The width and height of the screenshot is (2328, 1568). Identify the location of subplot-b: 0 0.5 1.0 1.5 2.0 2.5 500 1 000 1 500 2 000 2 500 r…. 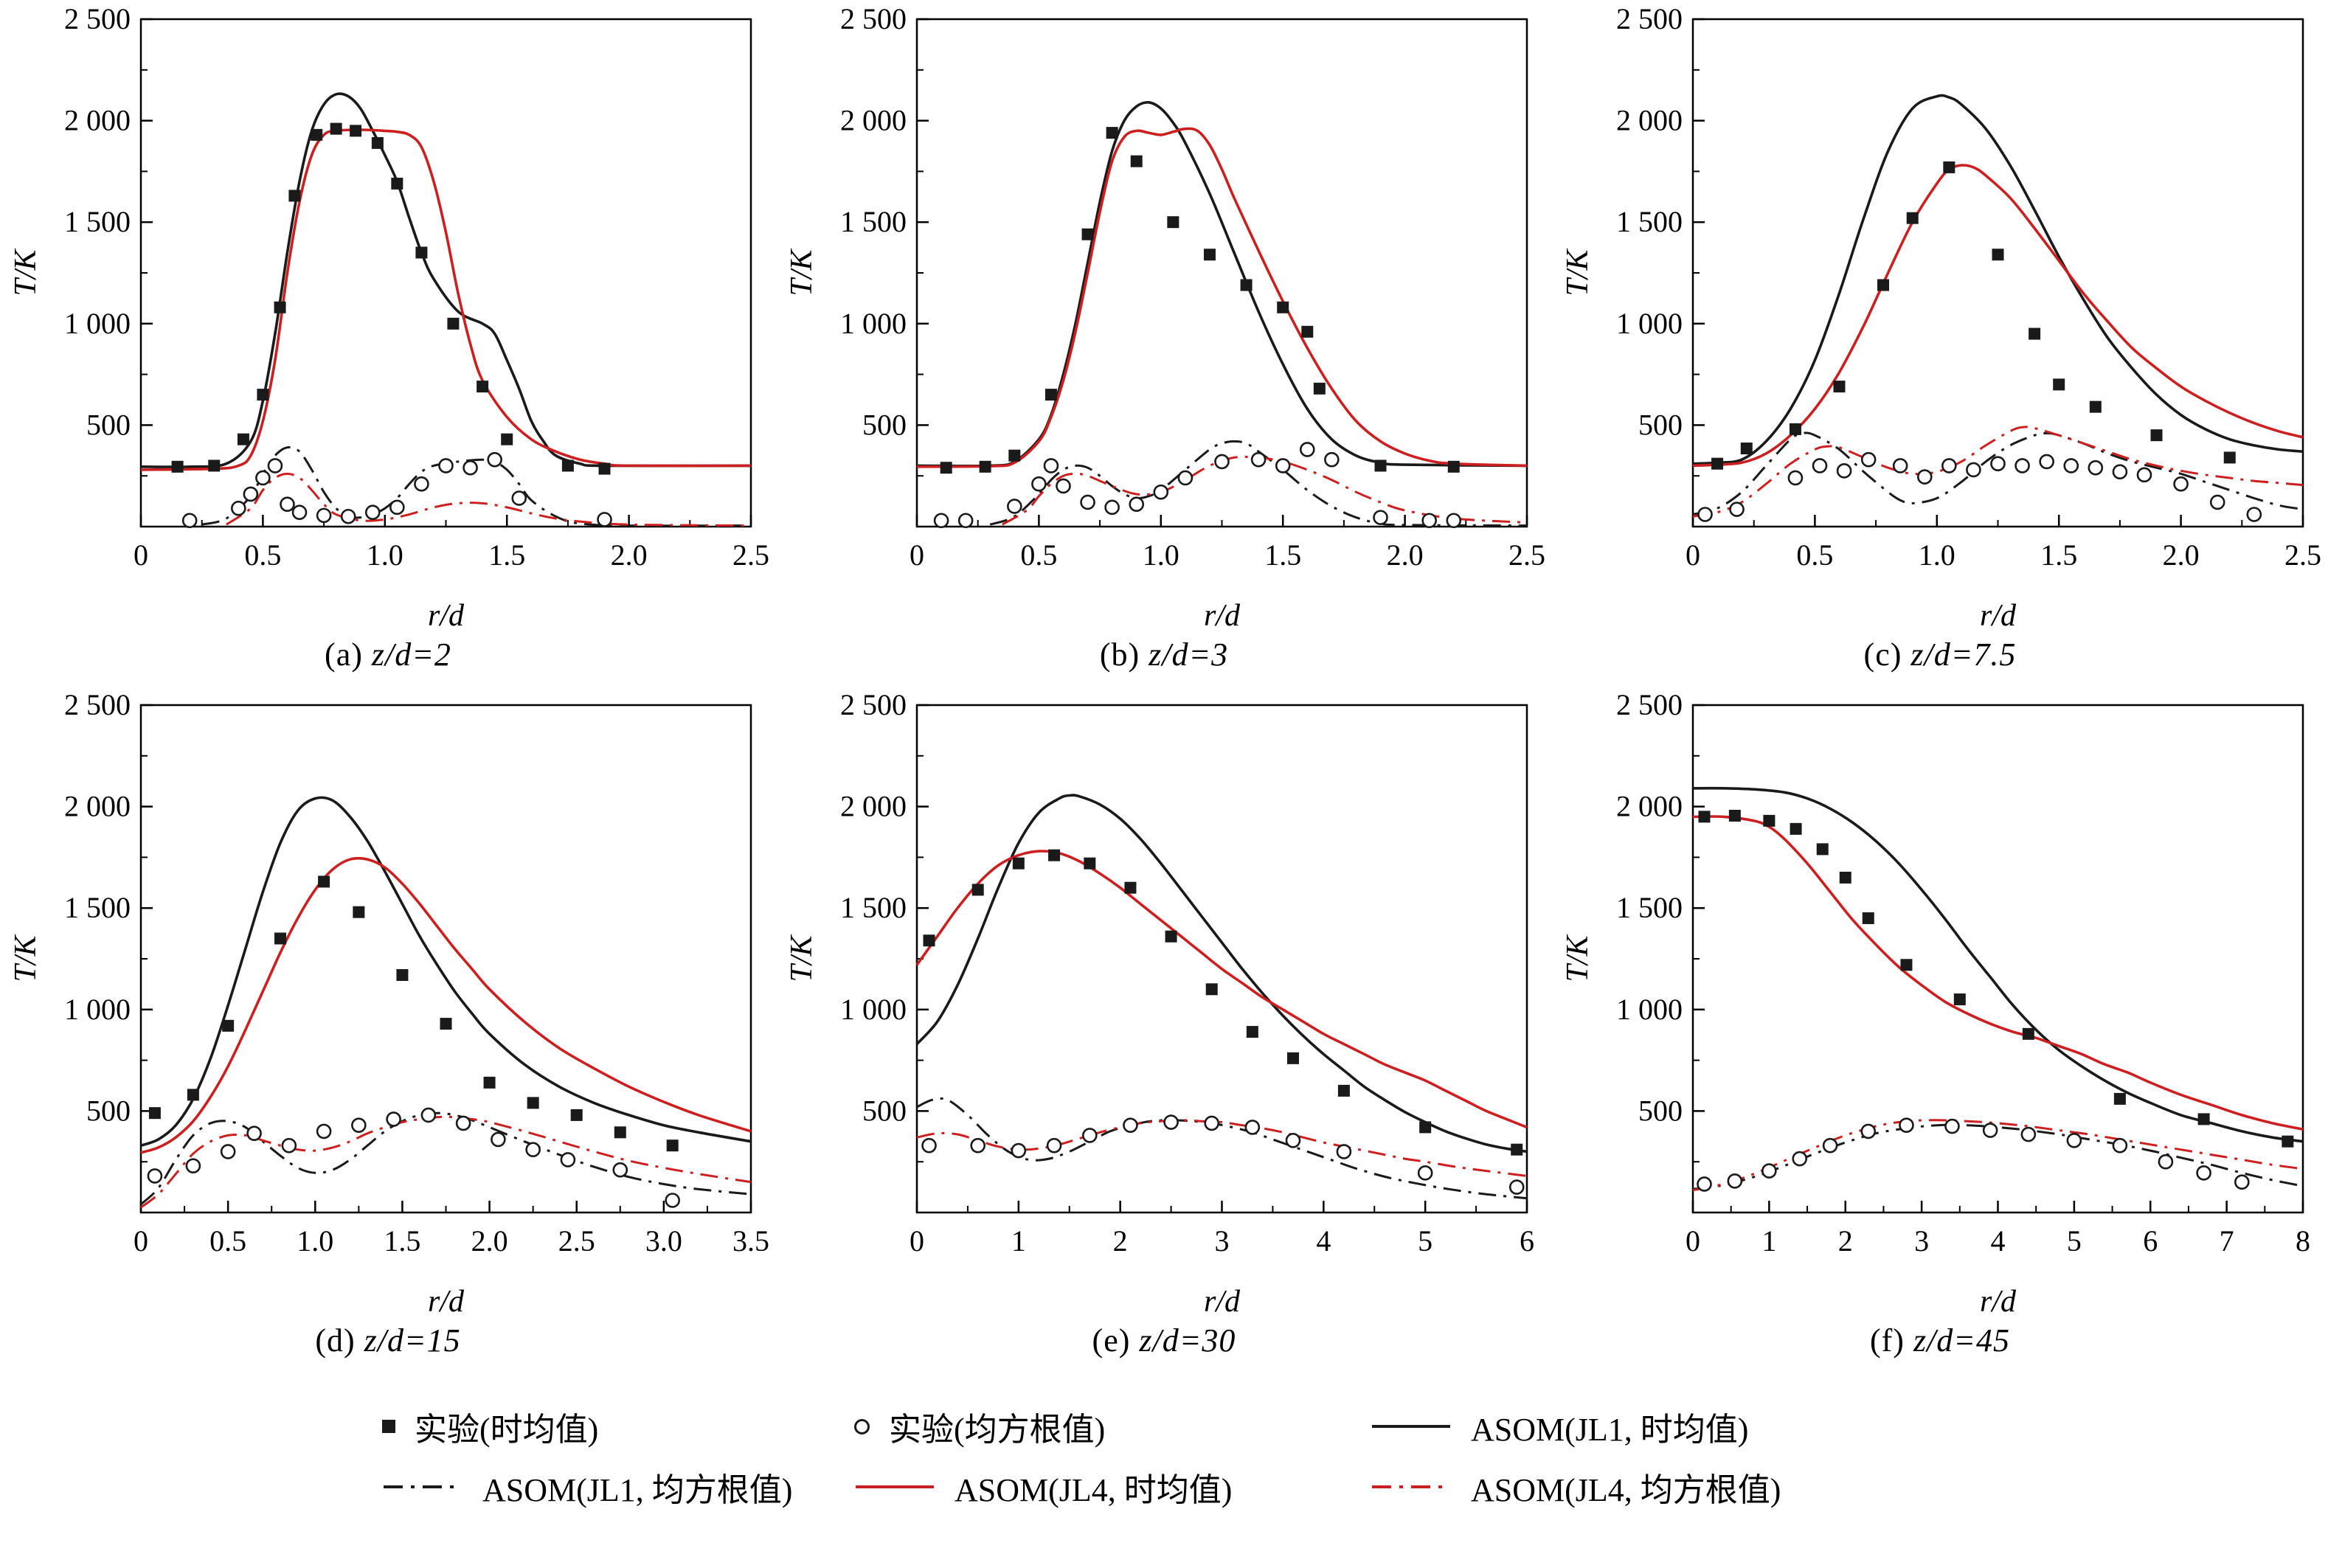
(1164, 347).